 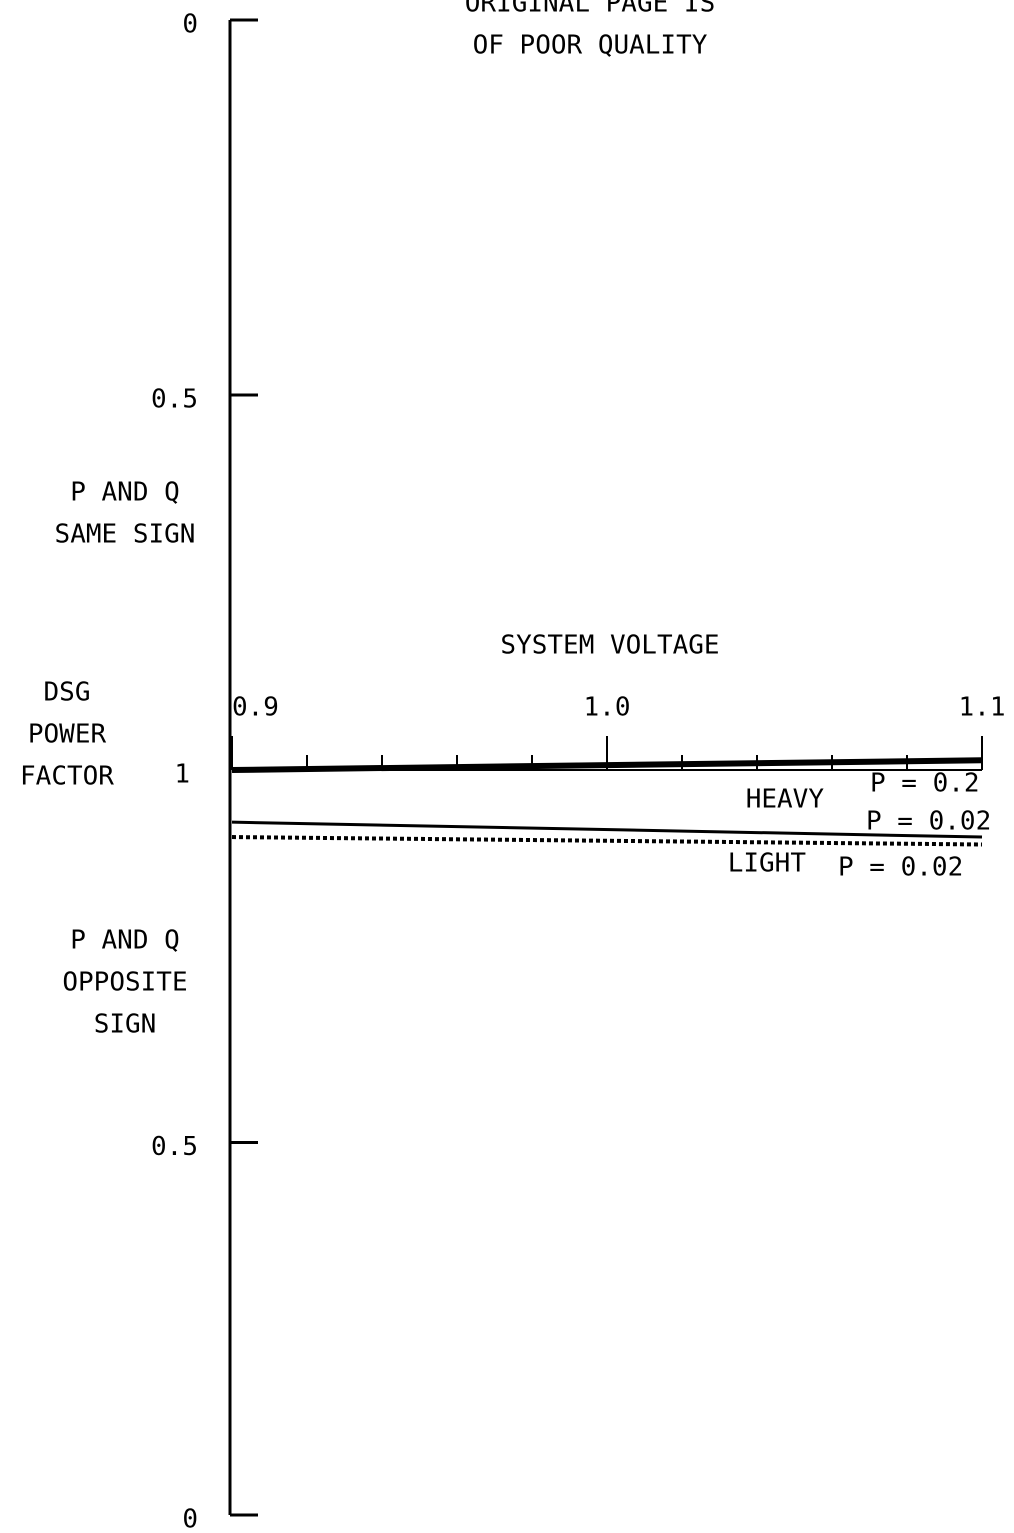 What do you see at coordinates (609, 646) in the screenshot?
I see `annotation: SYSTEM VOLTAGE` at bounding box center [609, 646].